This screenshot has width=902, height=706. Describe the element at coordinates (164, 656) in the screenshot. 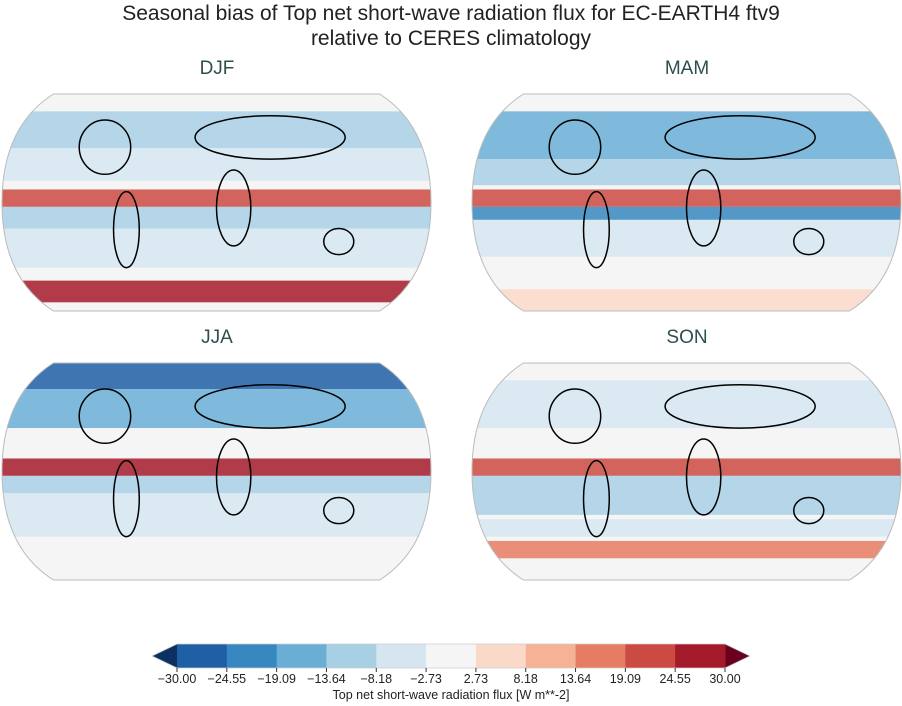

I see `colorbar-under-arrow` at that location.